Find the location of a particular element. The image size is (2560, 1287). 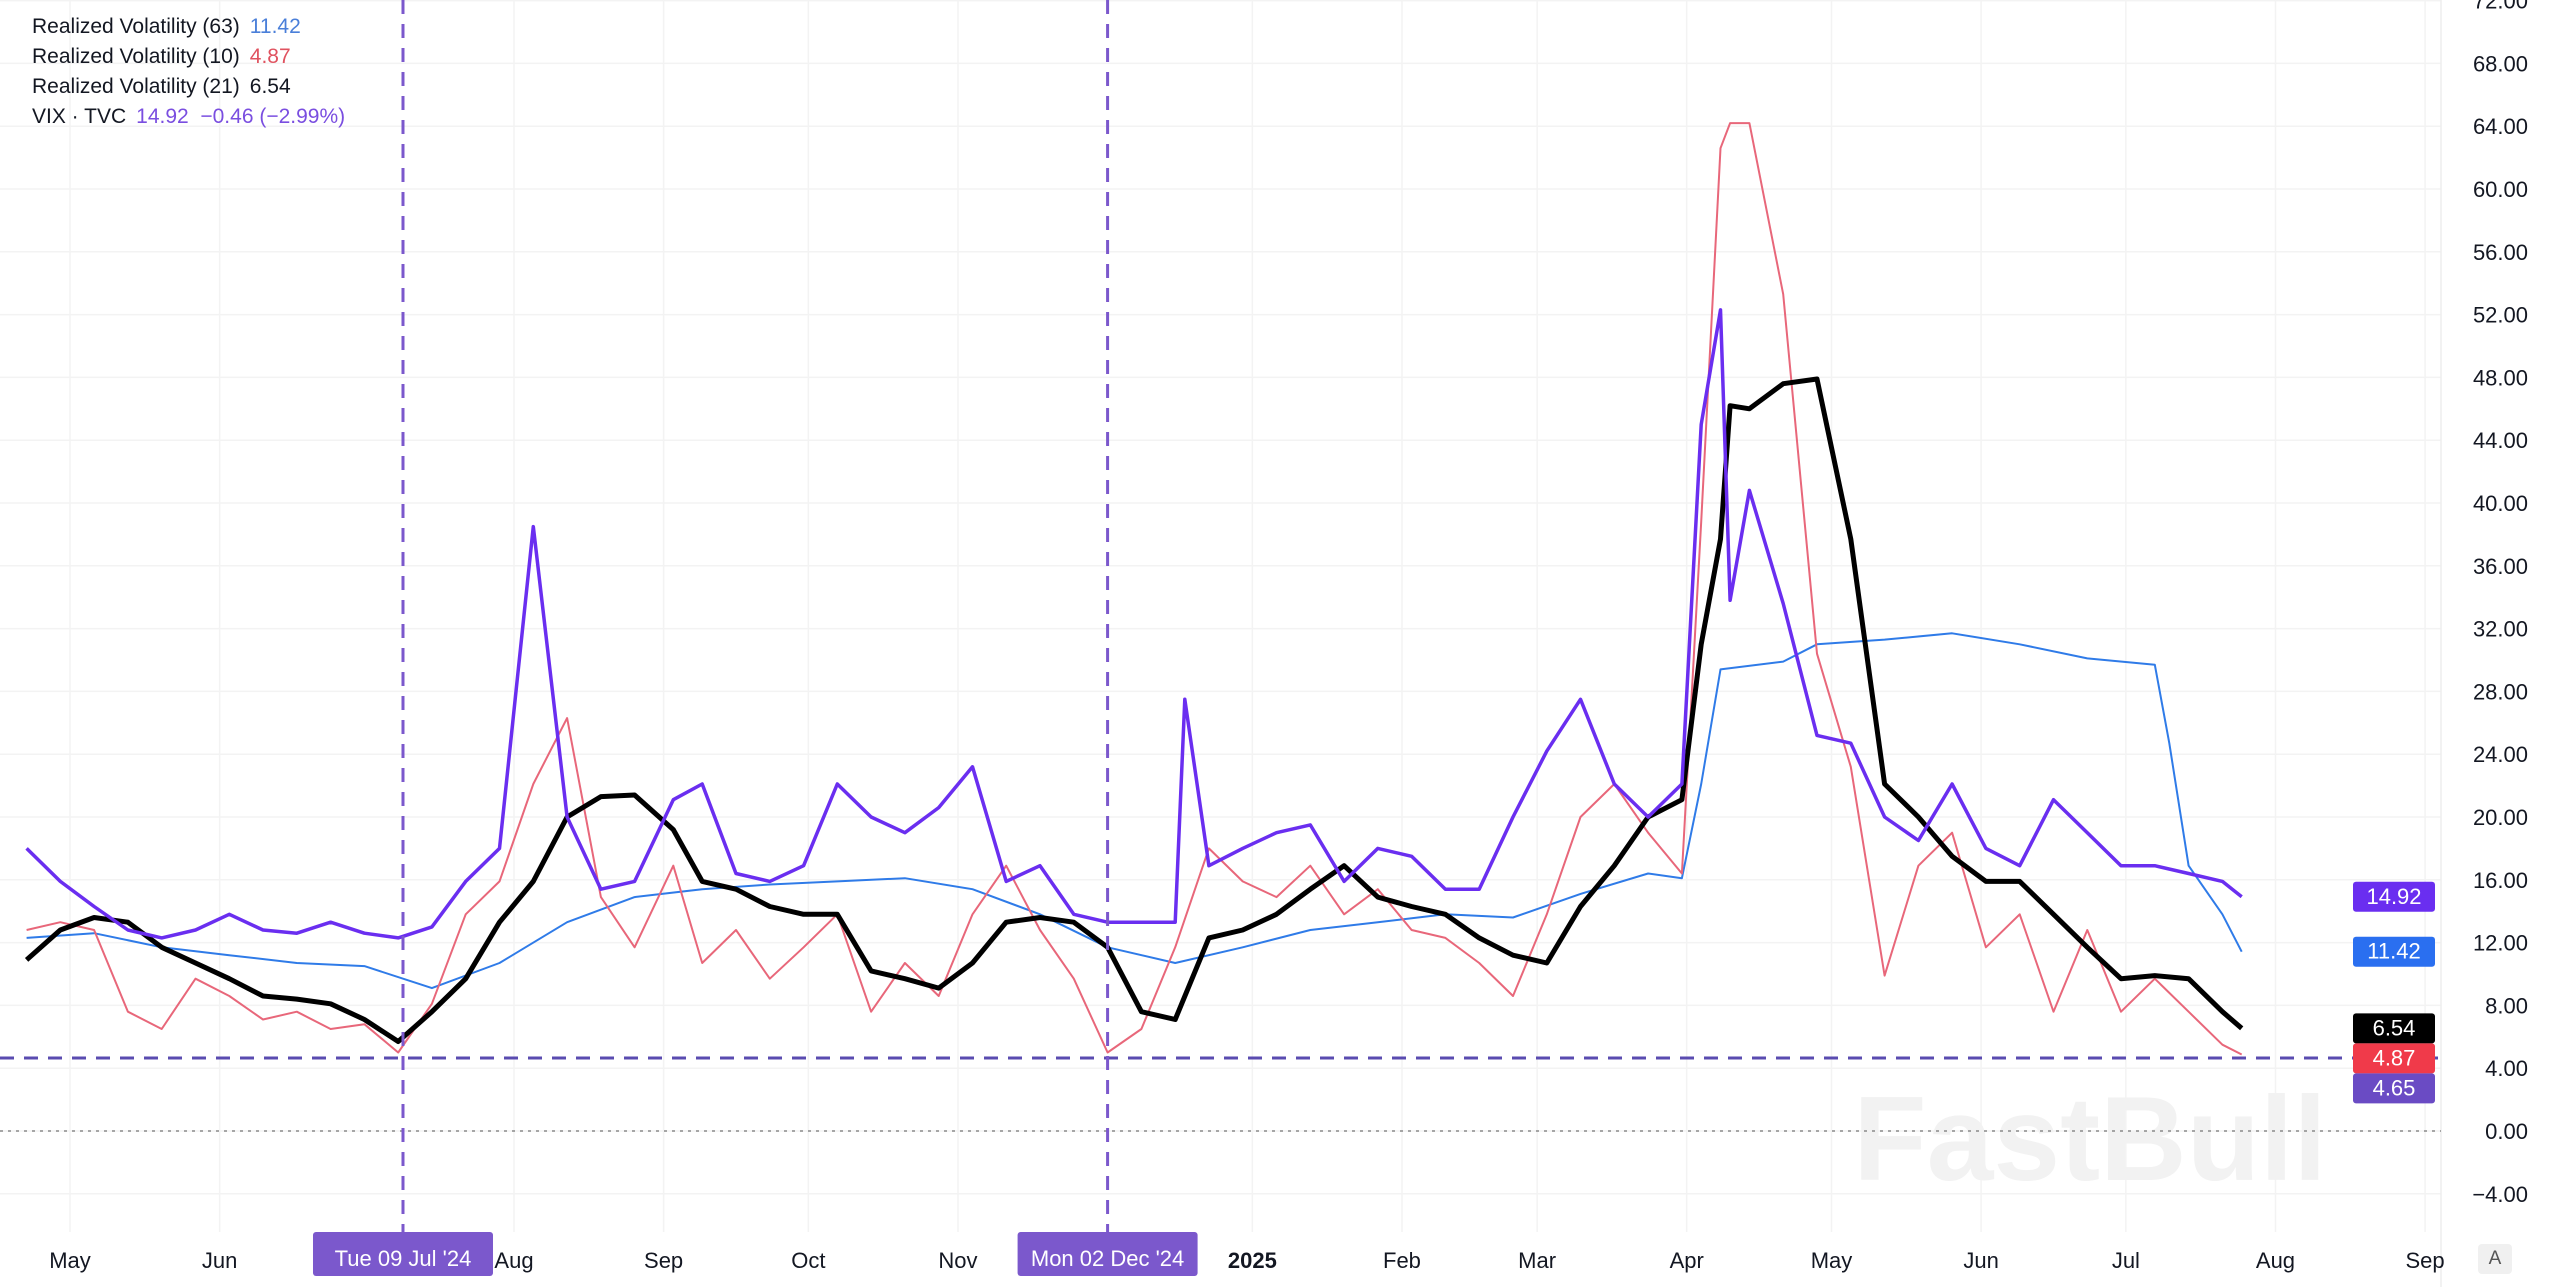

y-tick-label: 52.00 is located at coordinates (2500, 315).